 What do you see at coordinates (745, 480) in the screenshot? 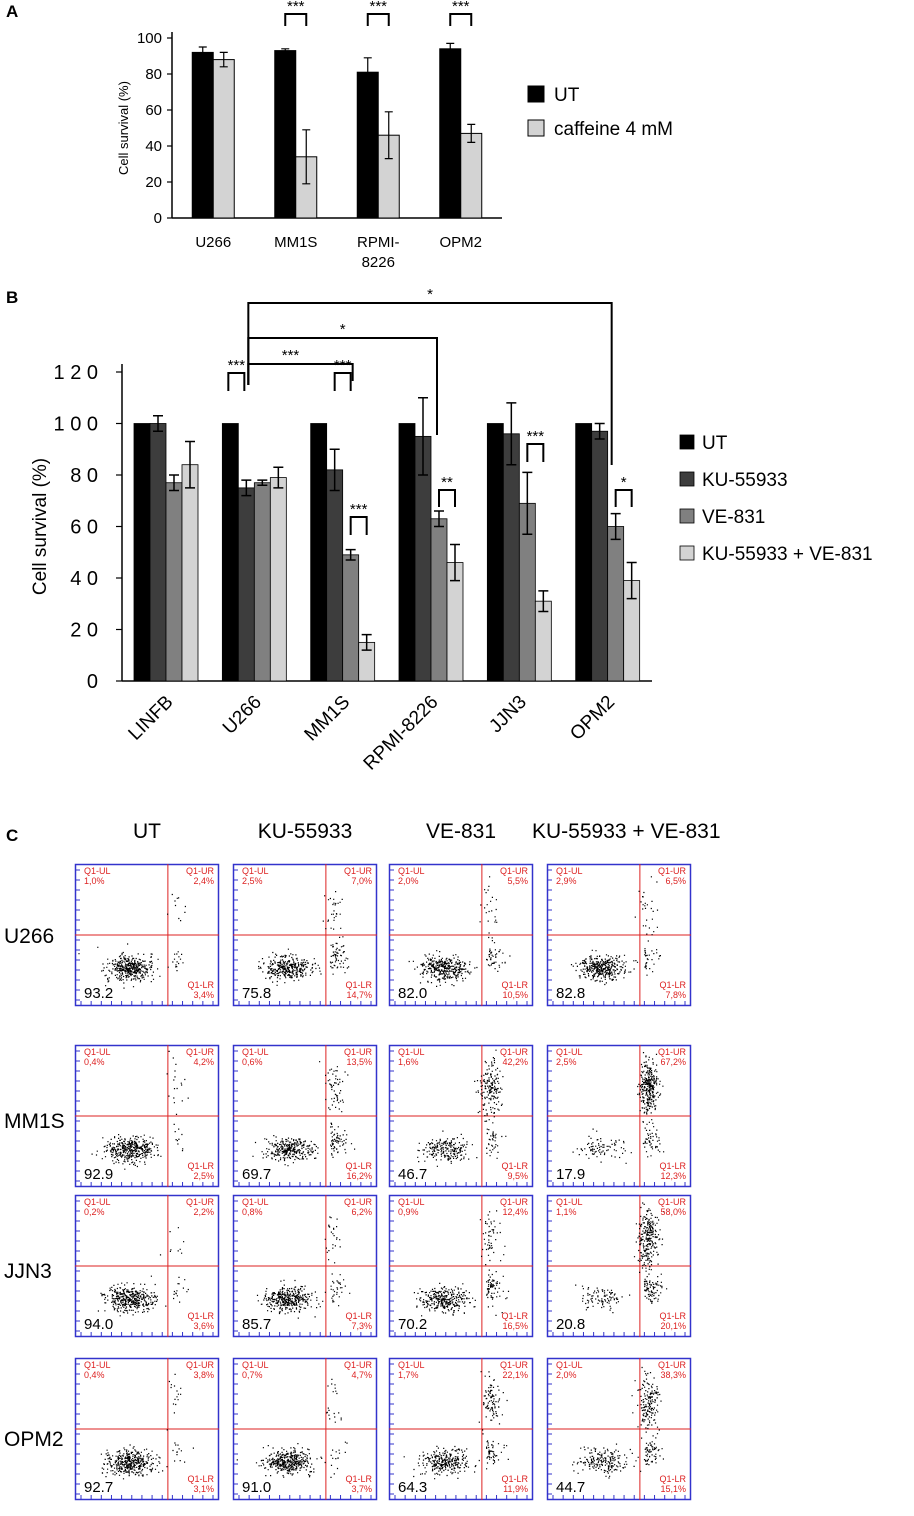
I see `legend-label: KU-55933` at bounding box center [745, 480].